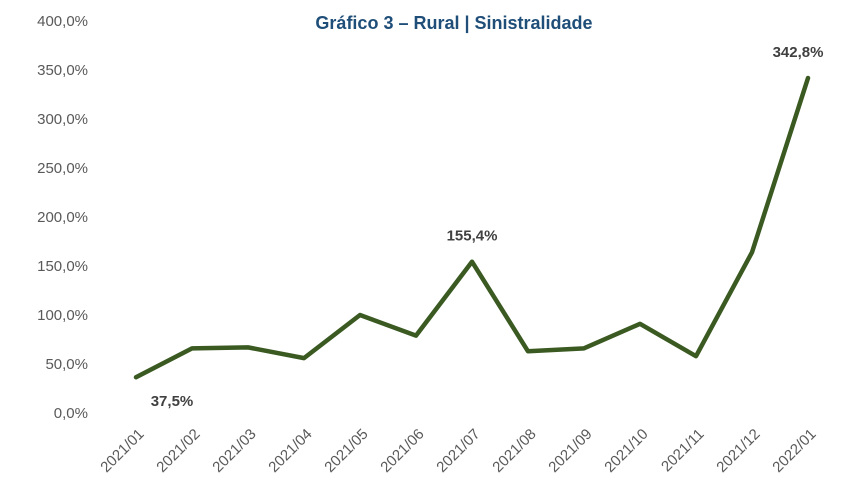 The width and height of the screenshot is (857, 500). I want to click on x-tick-label: 2021/11, so click(683, 451).